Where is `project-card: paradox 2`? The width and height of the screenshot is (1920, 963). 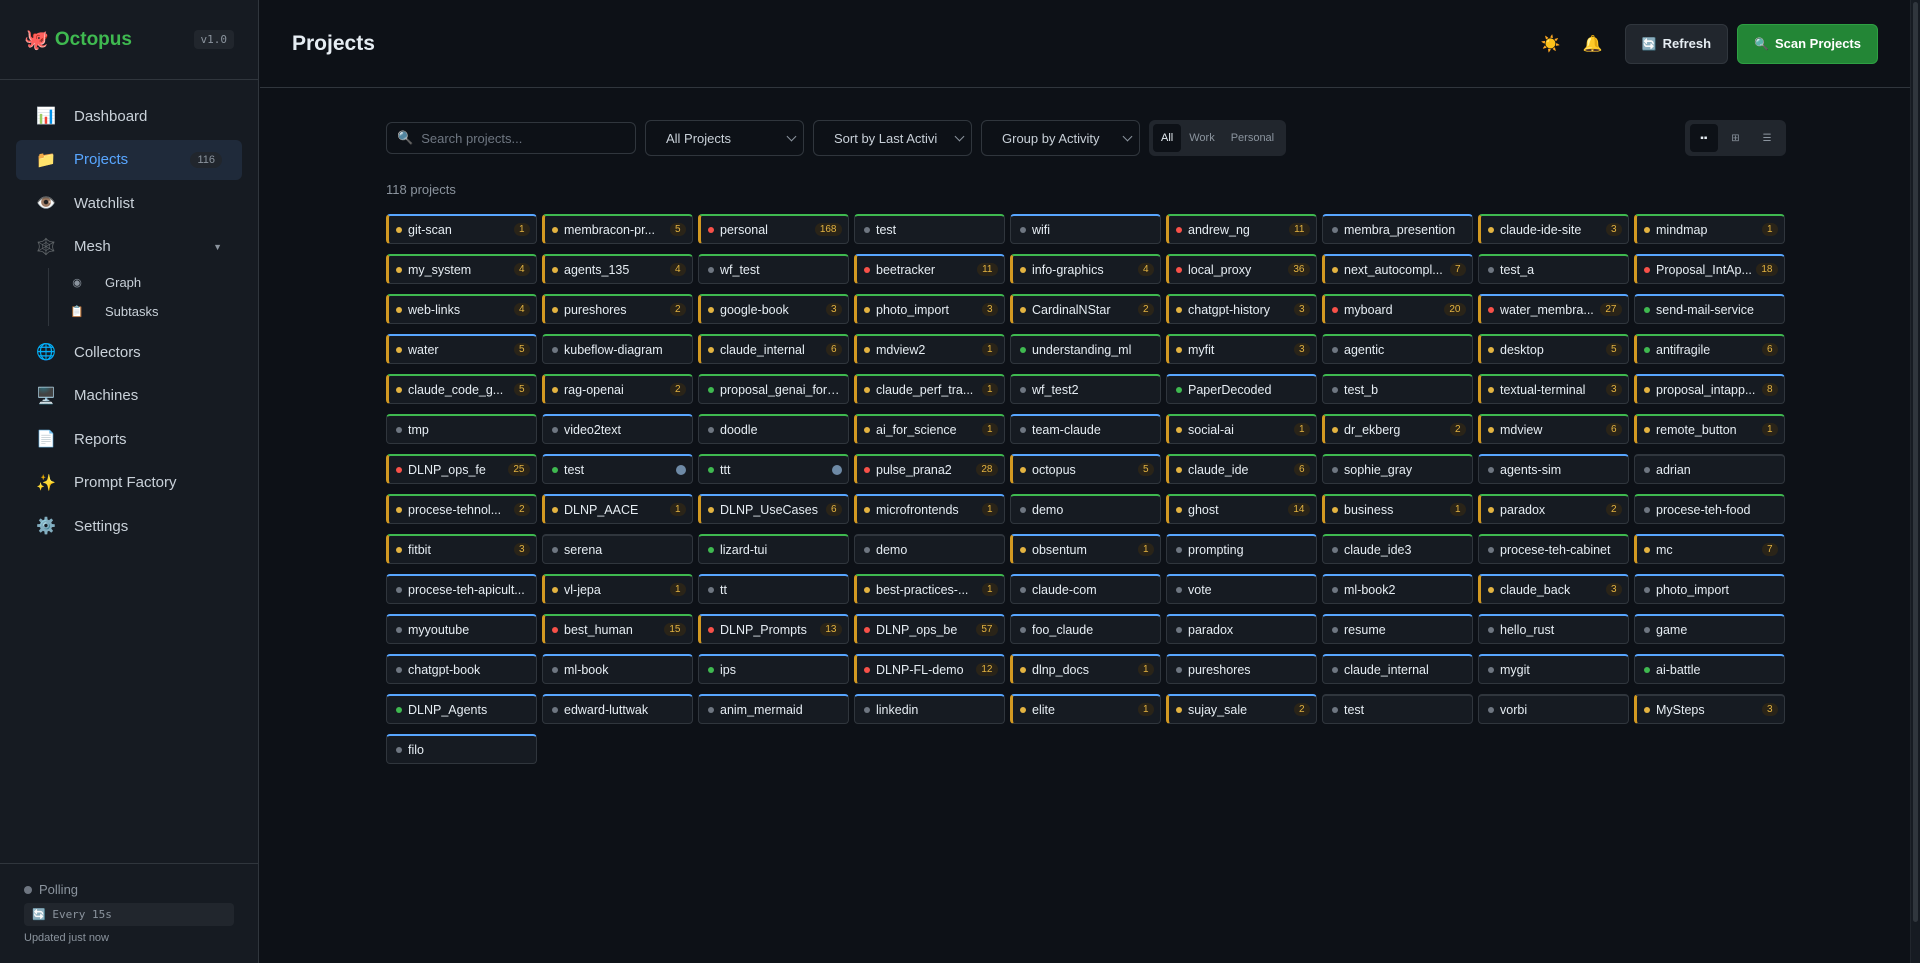
project-card: paradox 2 is located at coordinates (1553, 509).